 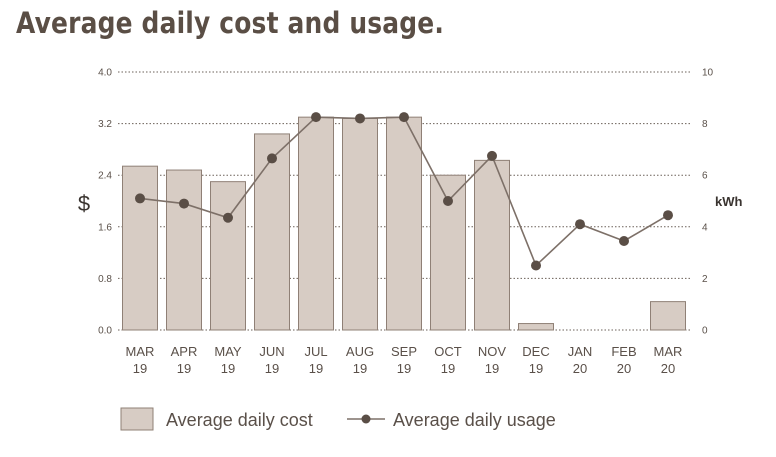 What do you see at coordinates (448, 360) in the screenshot?
I see `x-tick-label: OCT 19` at bounding box center [448, 360].